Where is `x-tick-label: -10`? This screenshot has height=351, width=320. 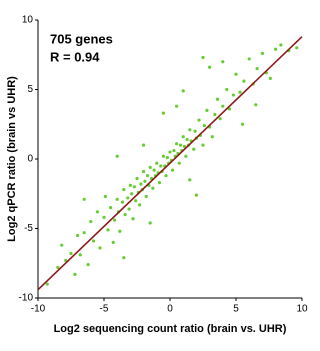 x-tick-label: -10 is located at coordinates (38, 309).